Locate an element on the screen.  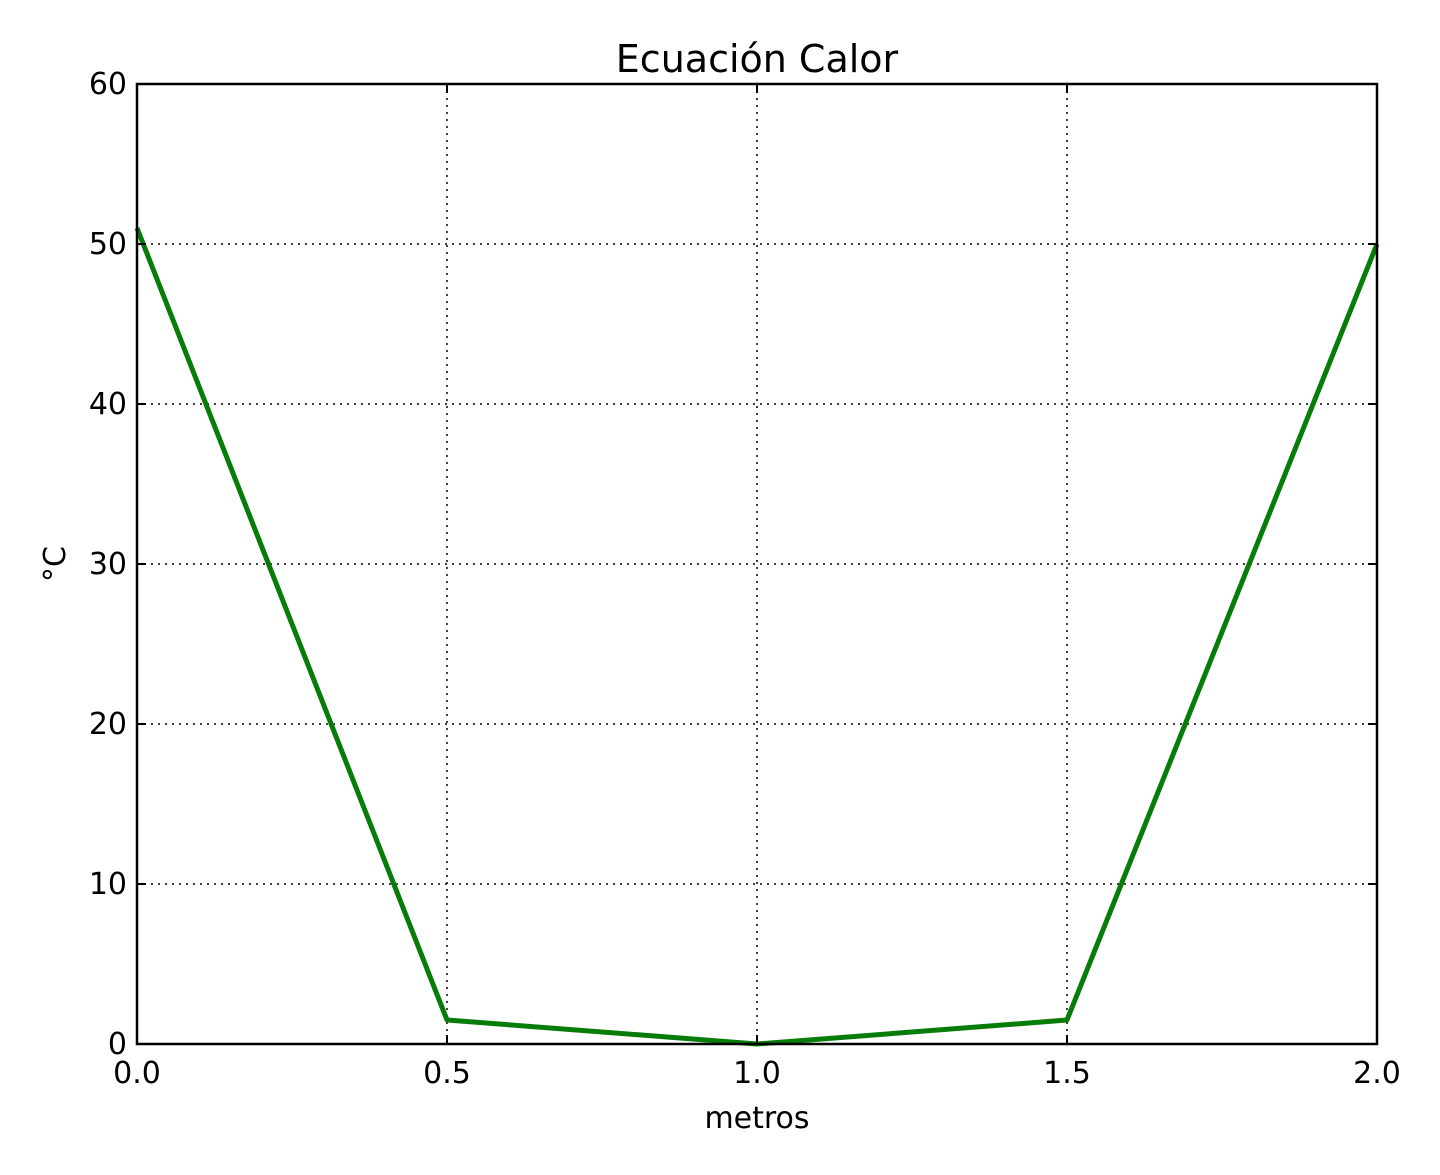
x-tick-labels: 0.0 0.5 1.0 1.5 2.0 is located at coordinates (757, 1073).